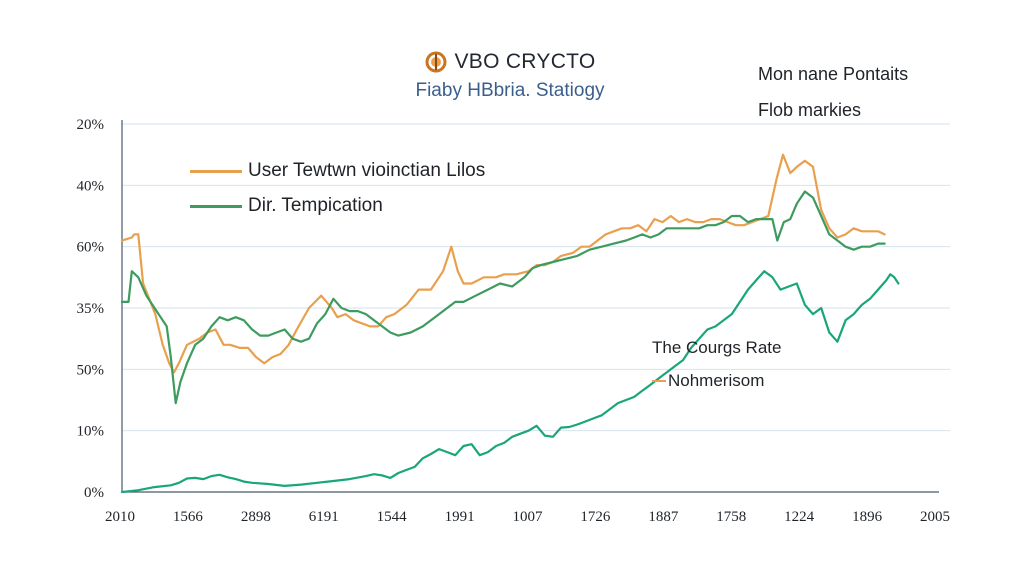 The width and height of the screenshot is (1024, 576). I want to click on legend-swatch-orange, so click(216, 171).